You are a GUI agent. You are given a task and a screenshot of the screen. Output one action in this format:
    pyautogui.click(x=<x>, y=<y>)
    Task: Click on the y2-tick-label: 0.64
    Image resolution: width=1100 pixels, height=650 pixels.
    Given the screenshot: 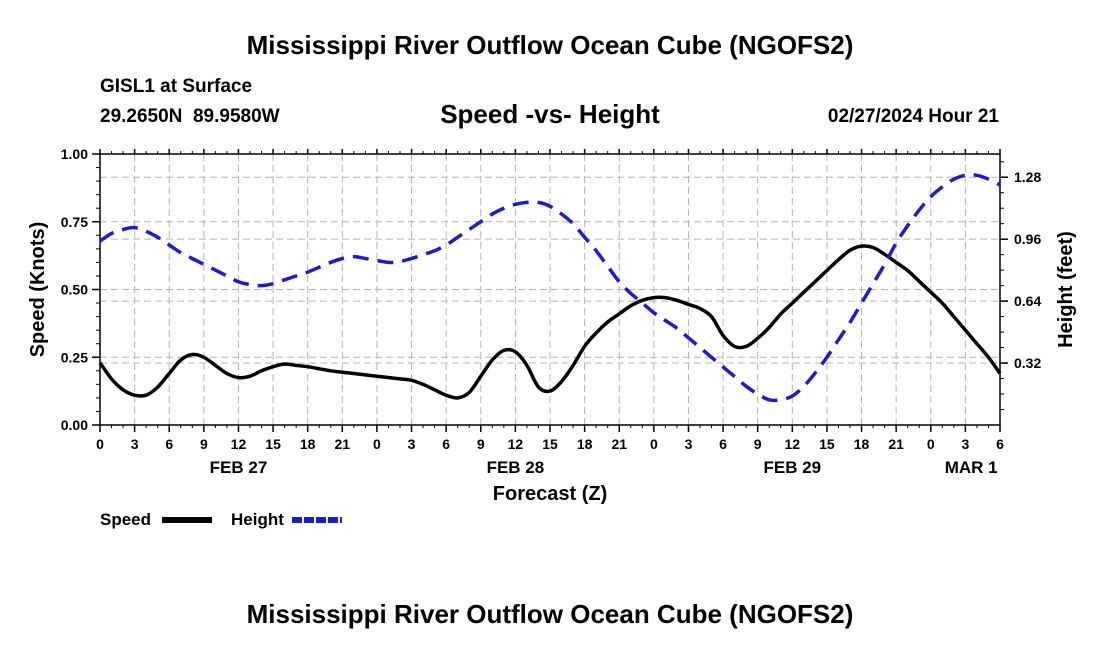 What is the action you would take?
    pyautogui.click(x=1027, y=301)
    